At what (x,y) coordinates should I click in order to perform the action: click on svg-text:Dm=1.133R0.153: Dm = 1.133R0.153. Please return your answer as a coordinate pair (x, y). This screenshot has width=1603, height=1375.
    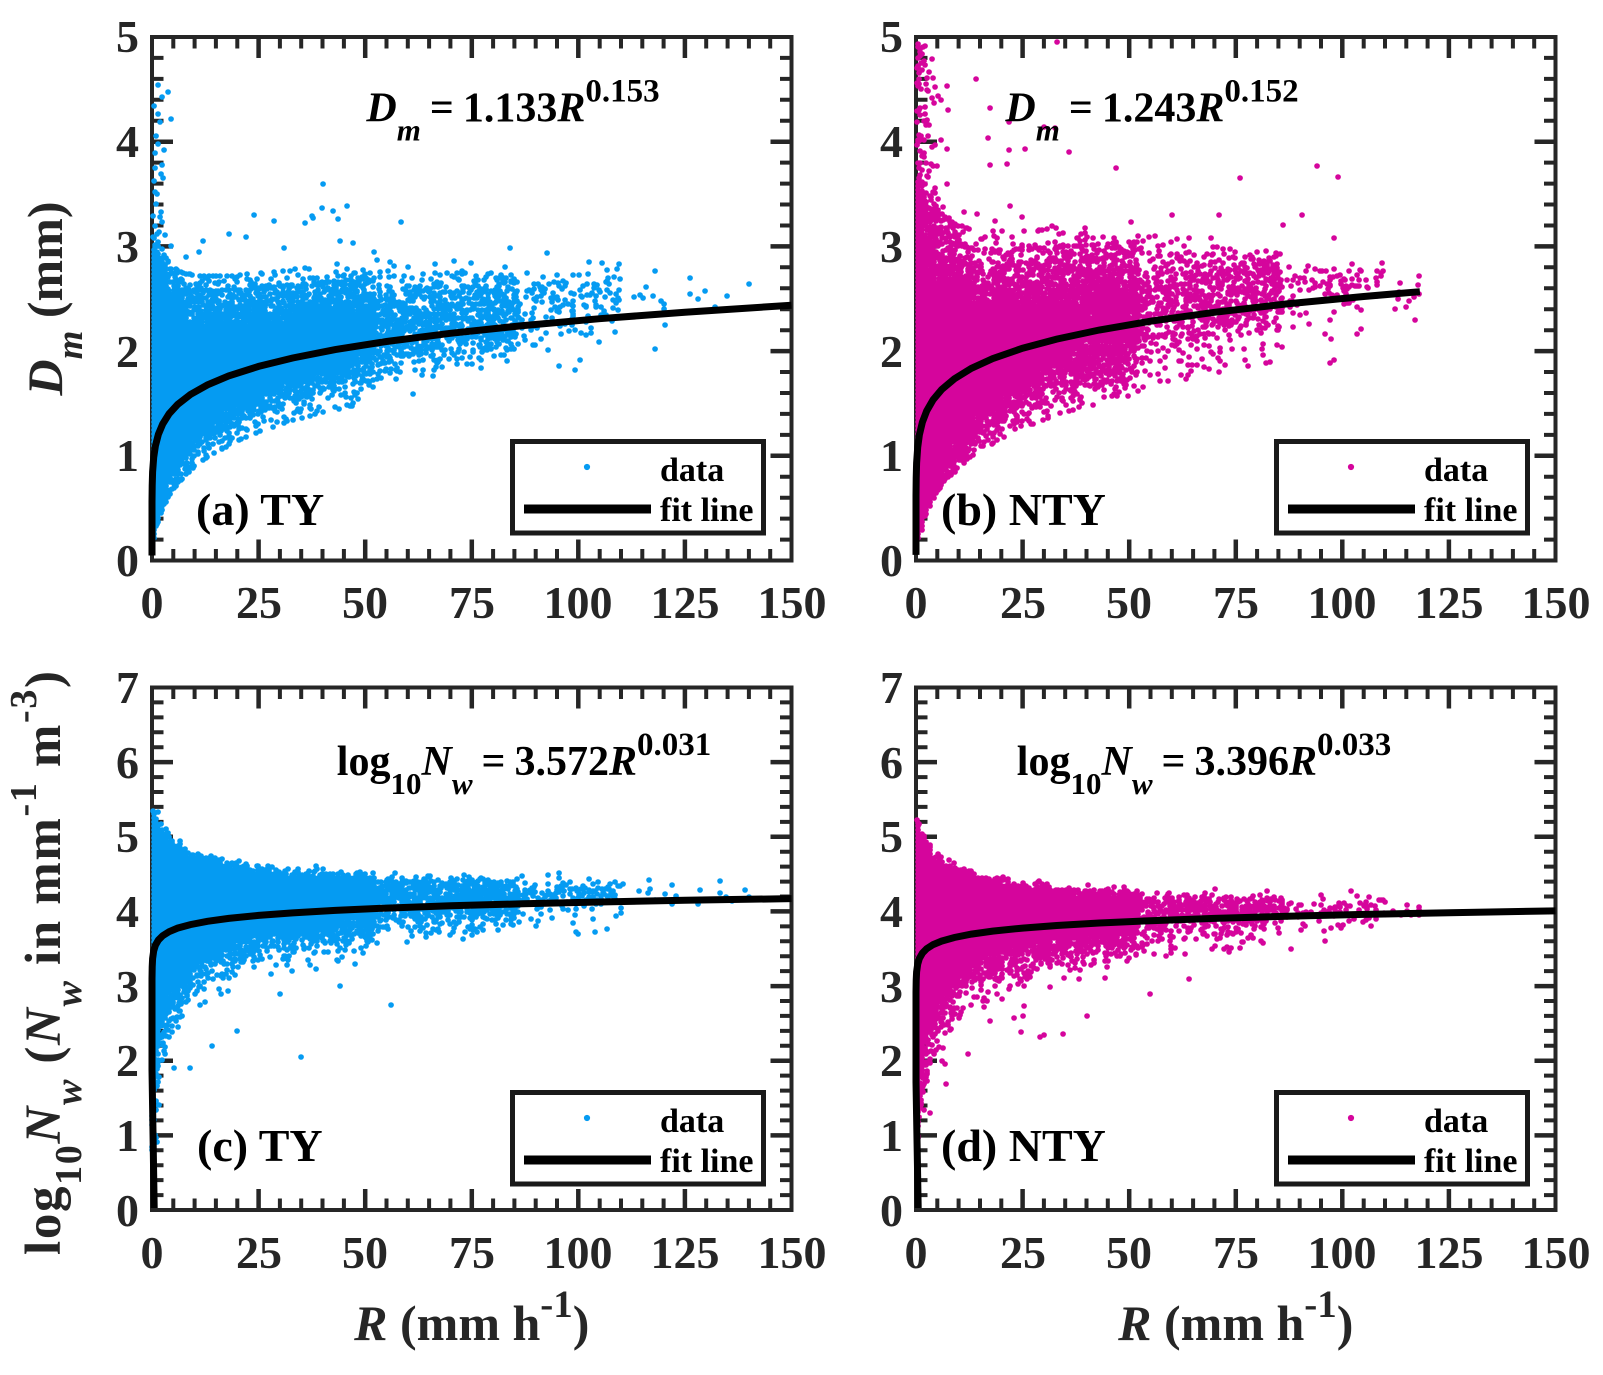
    Looking at the image, I should click on (512, 111).